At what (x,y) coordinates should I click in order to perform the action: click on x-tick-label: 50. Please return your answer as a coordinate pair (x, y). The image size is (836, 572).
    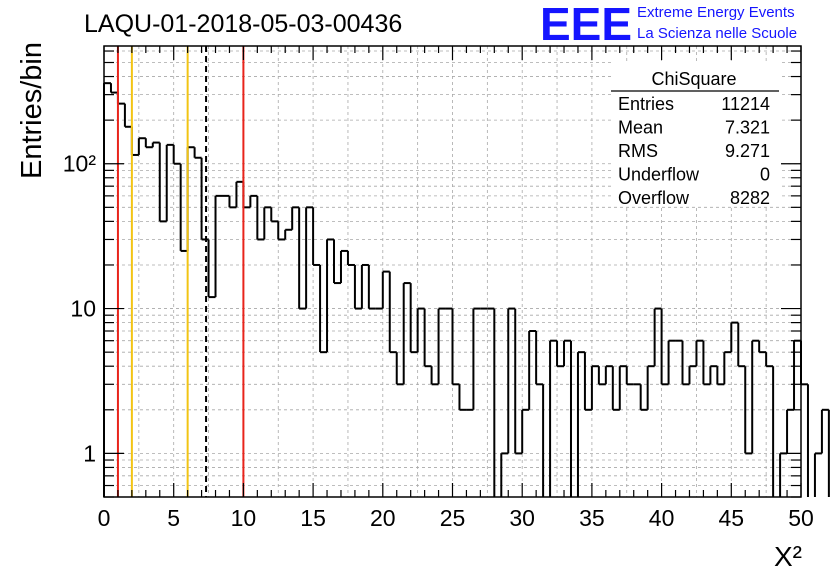
    Looking at the image, I should click on (801, 518).